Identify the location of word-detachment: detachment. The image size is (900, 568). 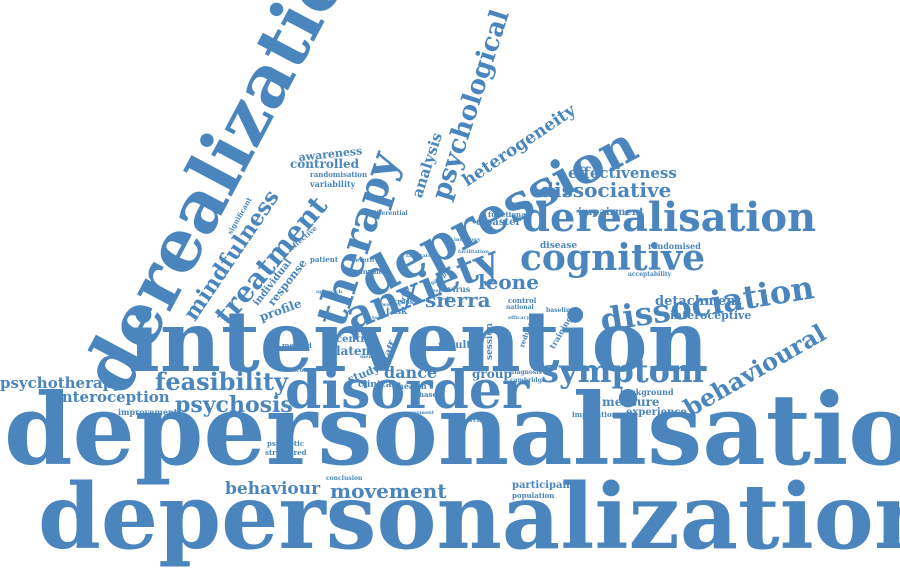
(698, 301).